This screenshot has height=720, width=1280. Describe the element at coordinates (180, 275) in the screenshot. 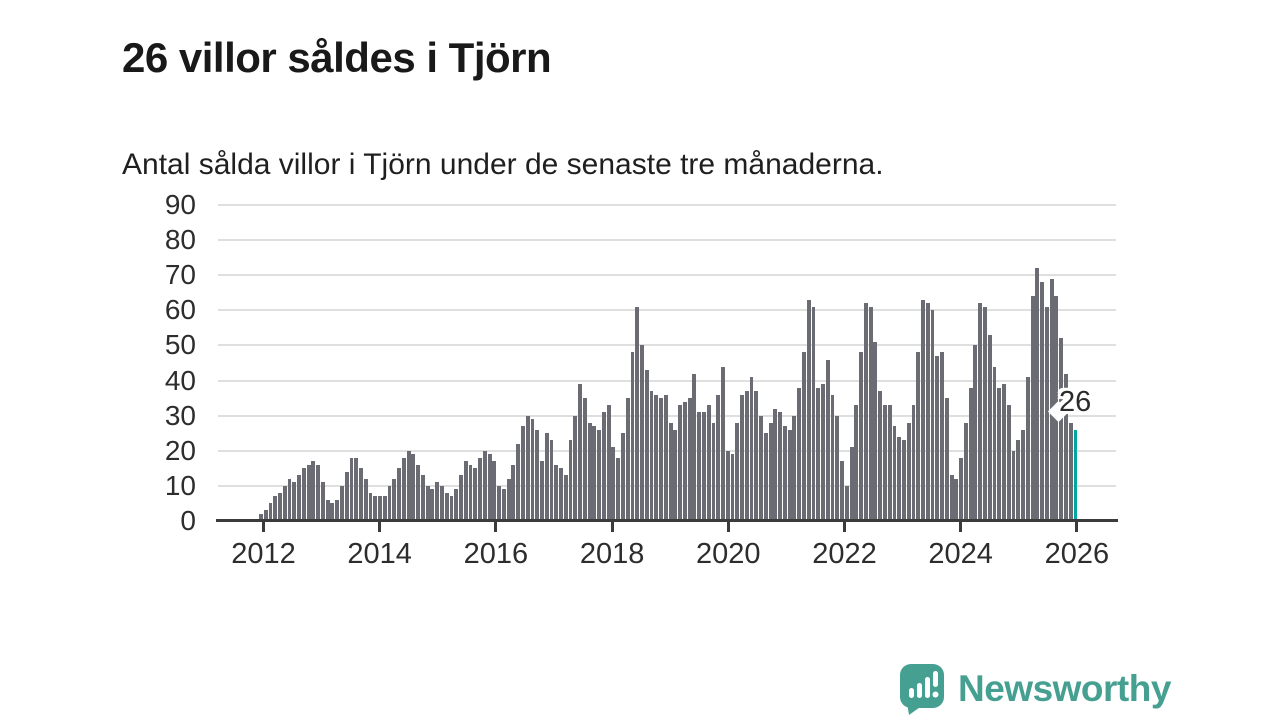

I see `y-axis-tick-label: 70` at that location.